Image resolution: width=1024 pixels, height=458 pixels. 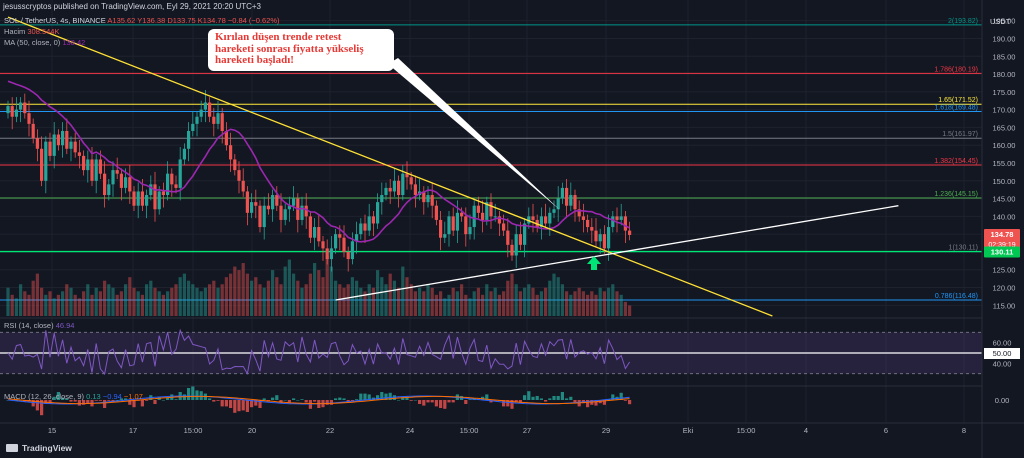 What do you see at coordinates (1004, 145) in the screenshot?
I see `price-tick-label: 160.00` at bounding box center [1004, 145].